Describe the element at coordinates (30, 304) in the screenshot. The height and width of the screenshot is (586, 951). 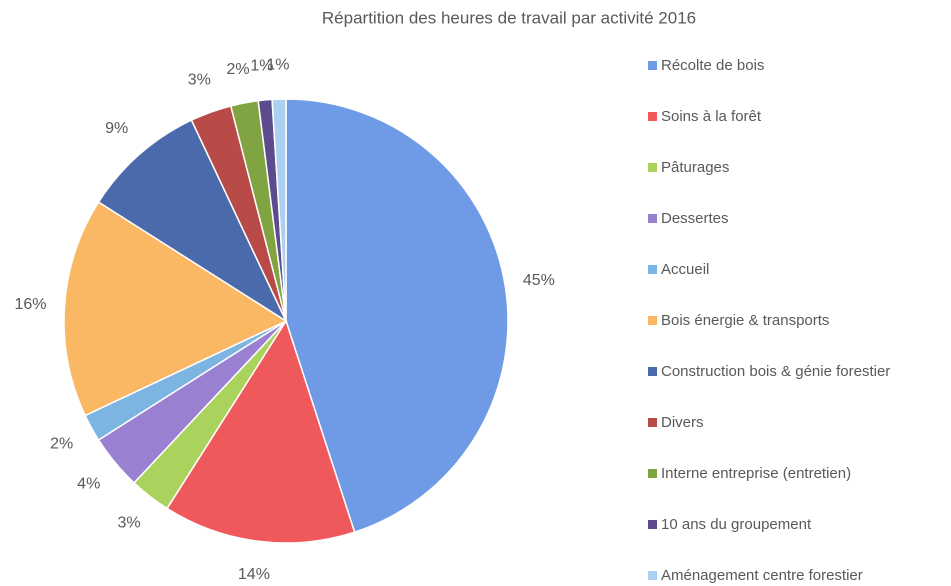
I see `data-label: 16%` at that location.